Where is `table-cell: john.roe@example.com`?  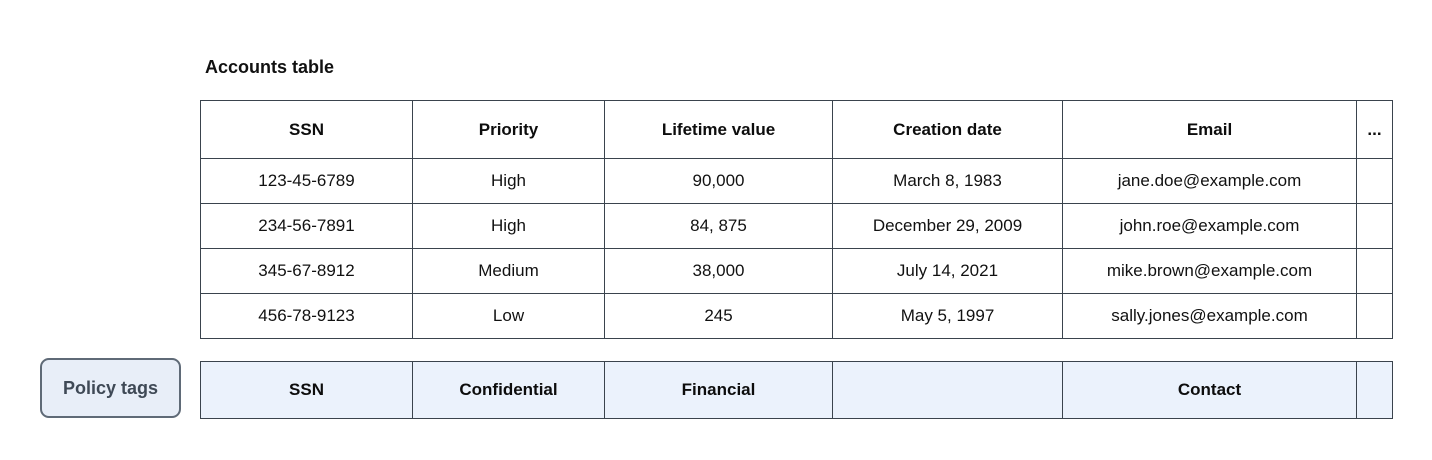
table-cell: john.roe@example.com is located at coordinates (1209, 226).